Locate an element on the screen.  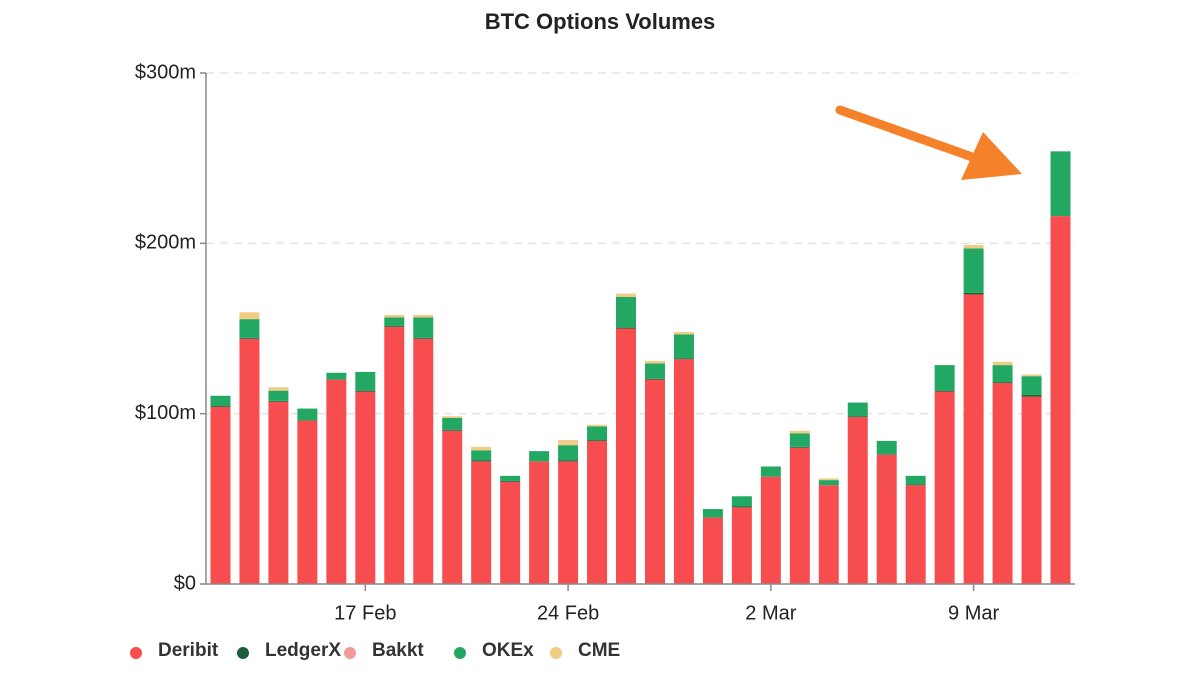
arrow-shaft is located at coordinates (907, 134).